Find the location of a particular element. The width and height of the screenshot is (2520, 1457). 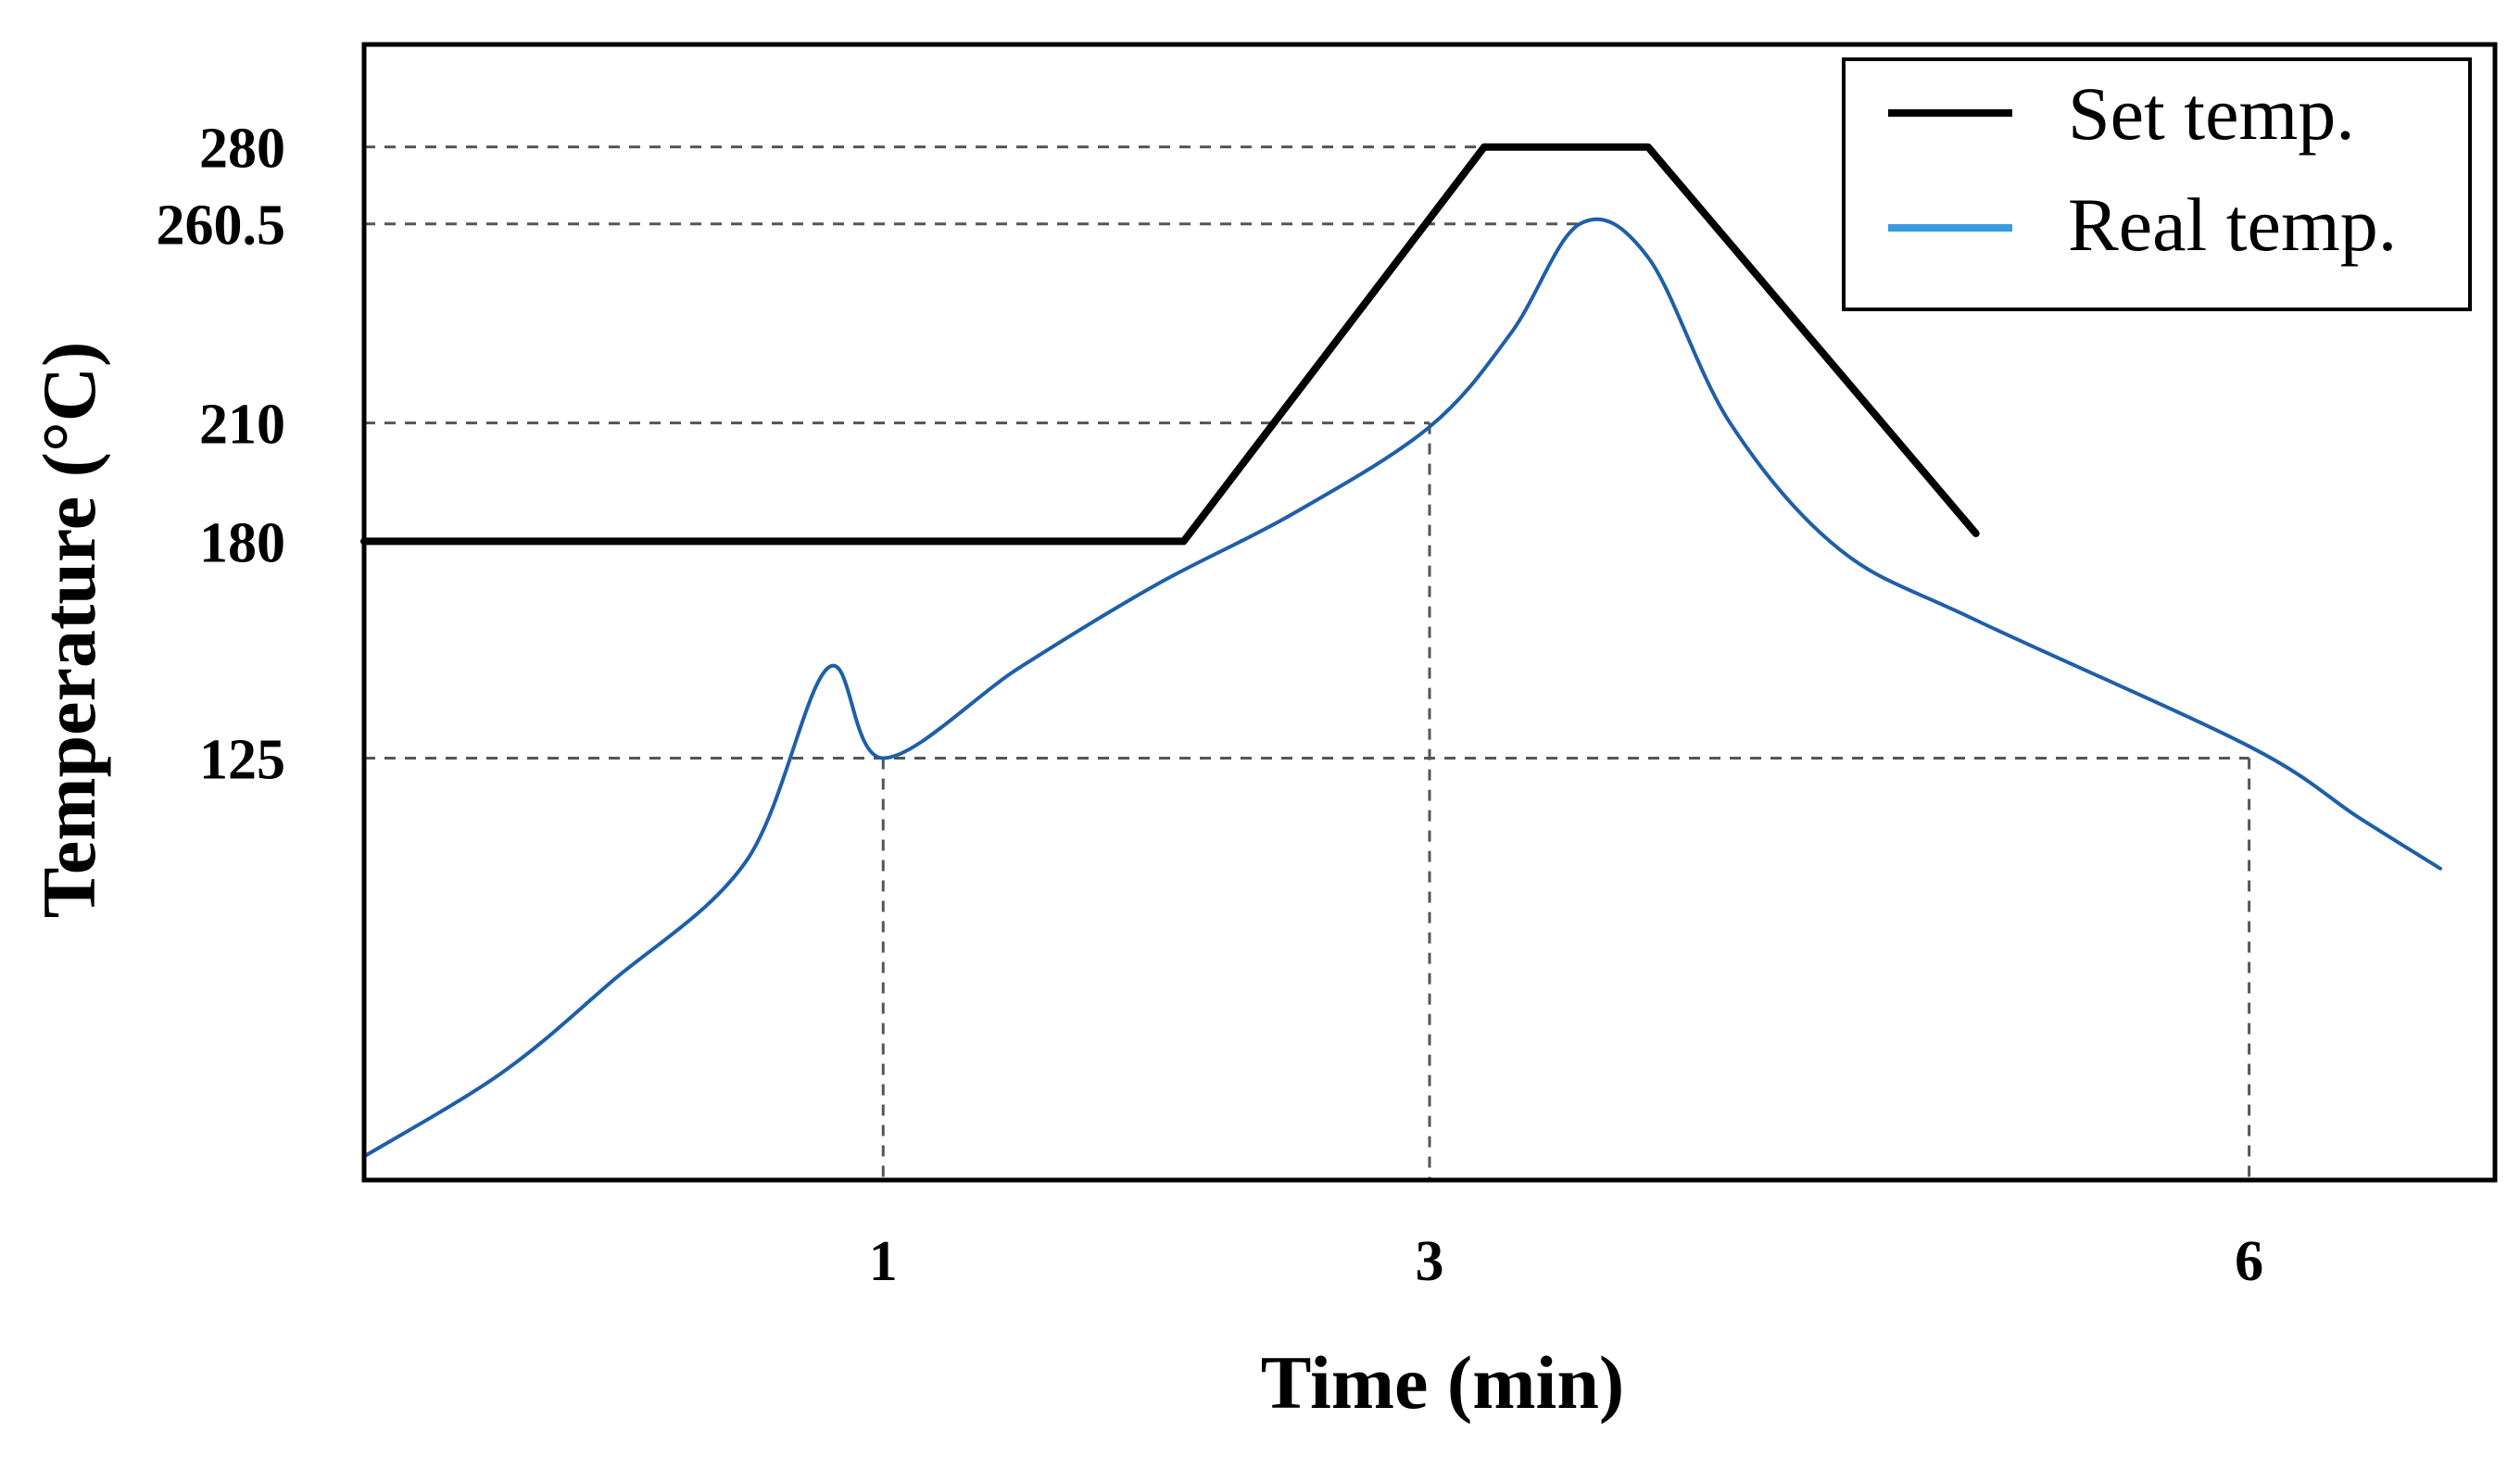

y-tick-label-3: 260.5 is located at coordinates (221, 226).